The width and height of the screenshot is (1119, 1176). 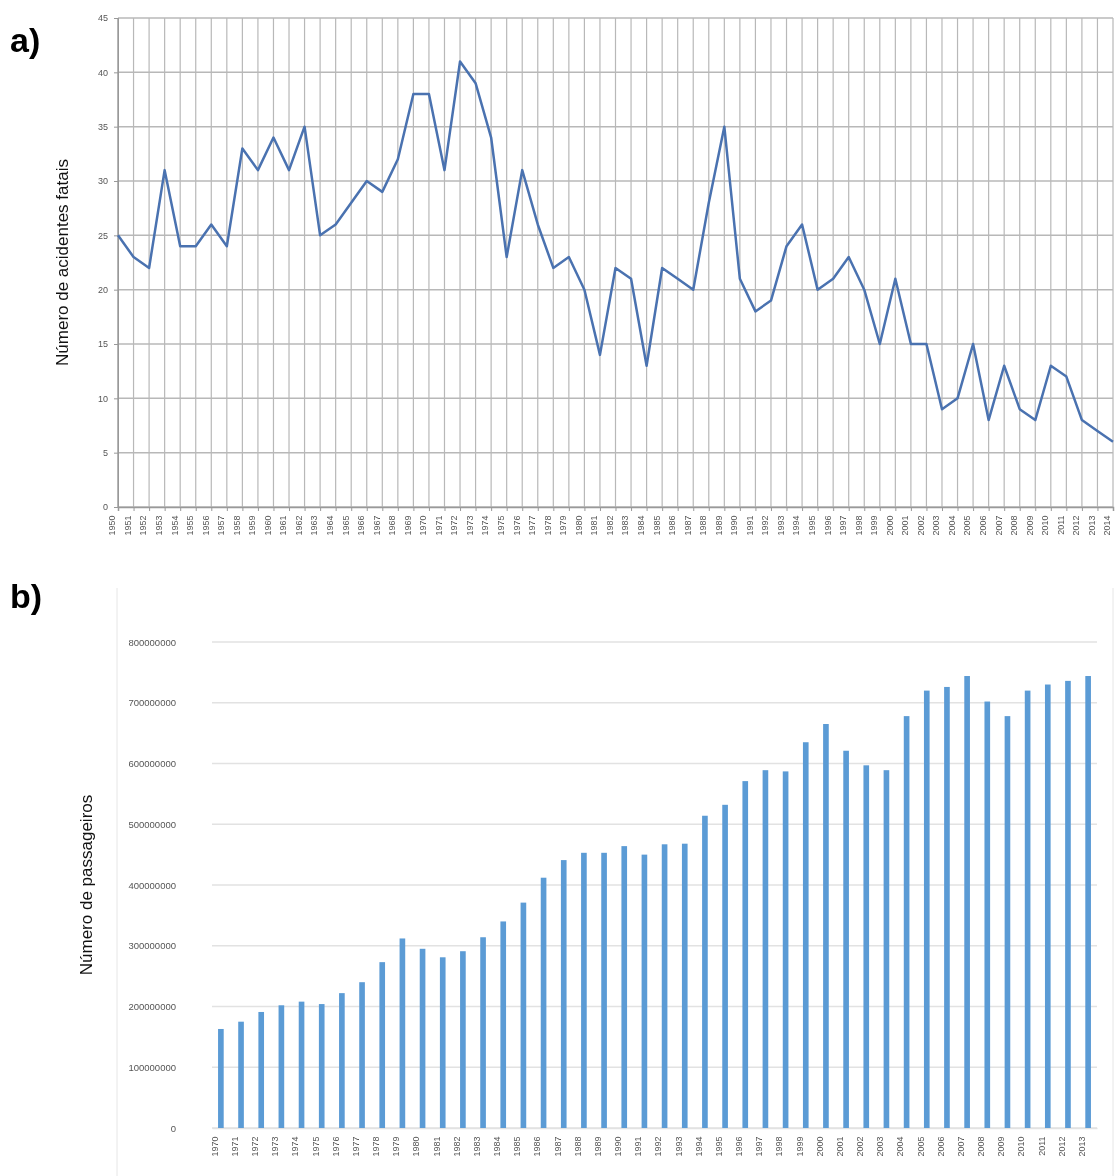 What do you see at coordinates (314, 525) in the screenshot?
I see `x-tick-label: 1963` at bounding box center [314, 525].